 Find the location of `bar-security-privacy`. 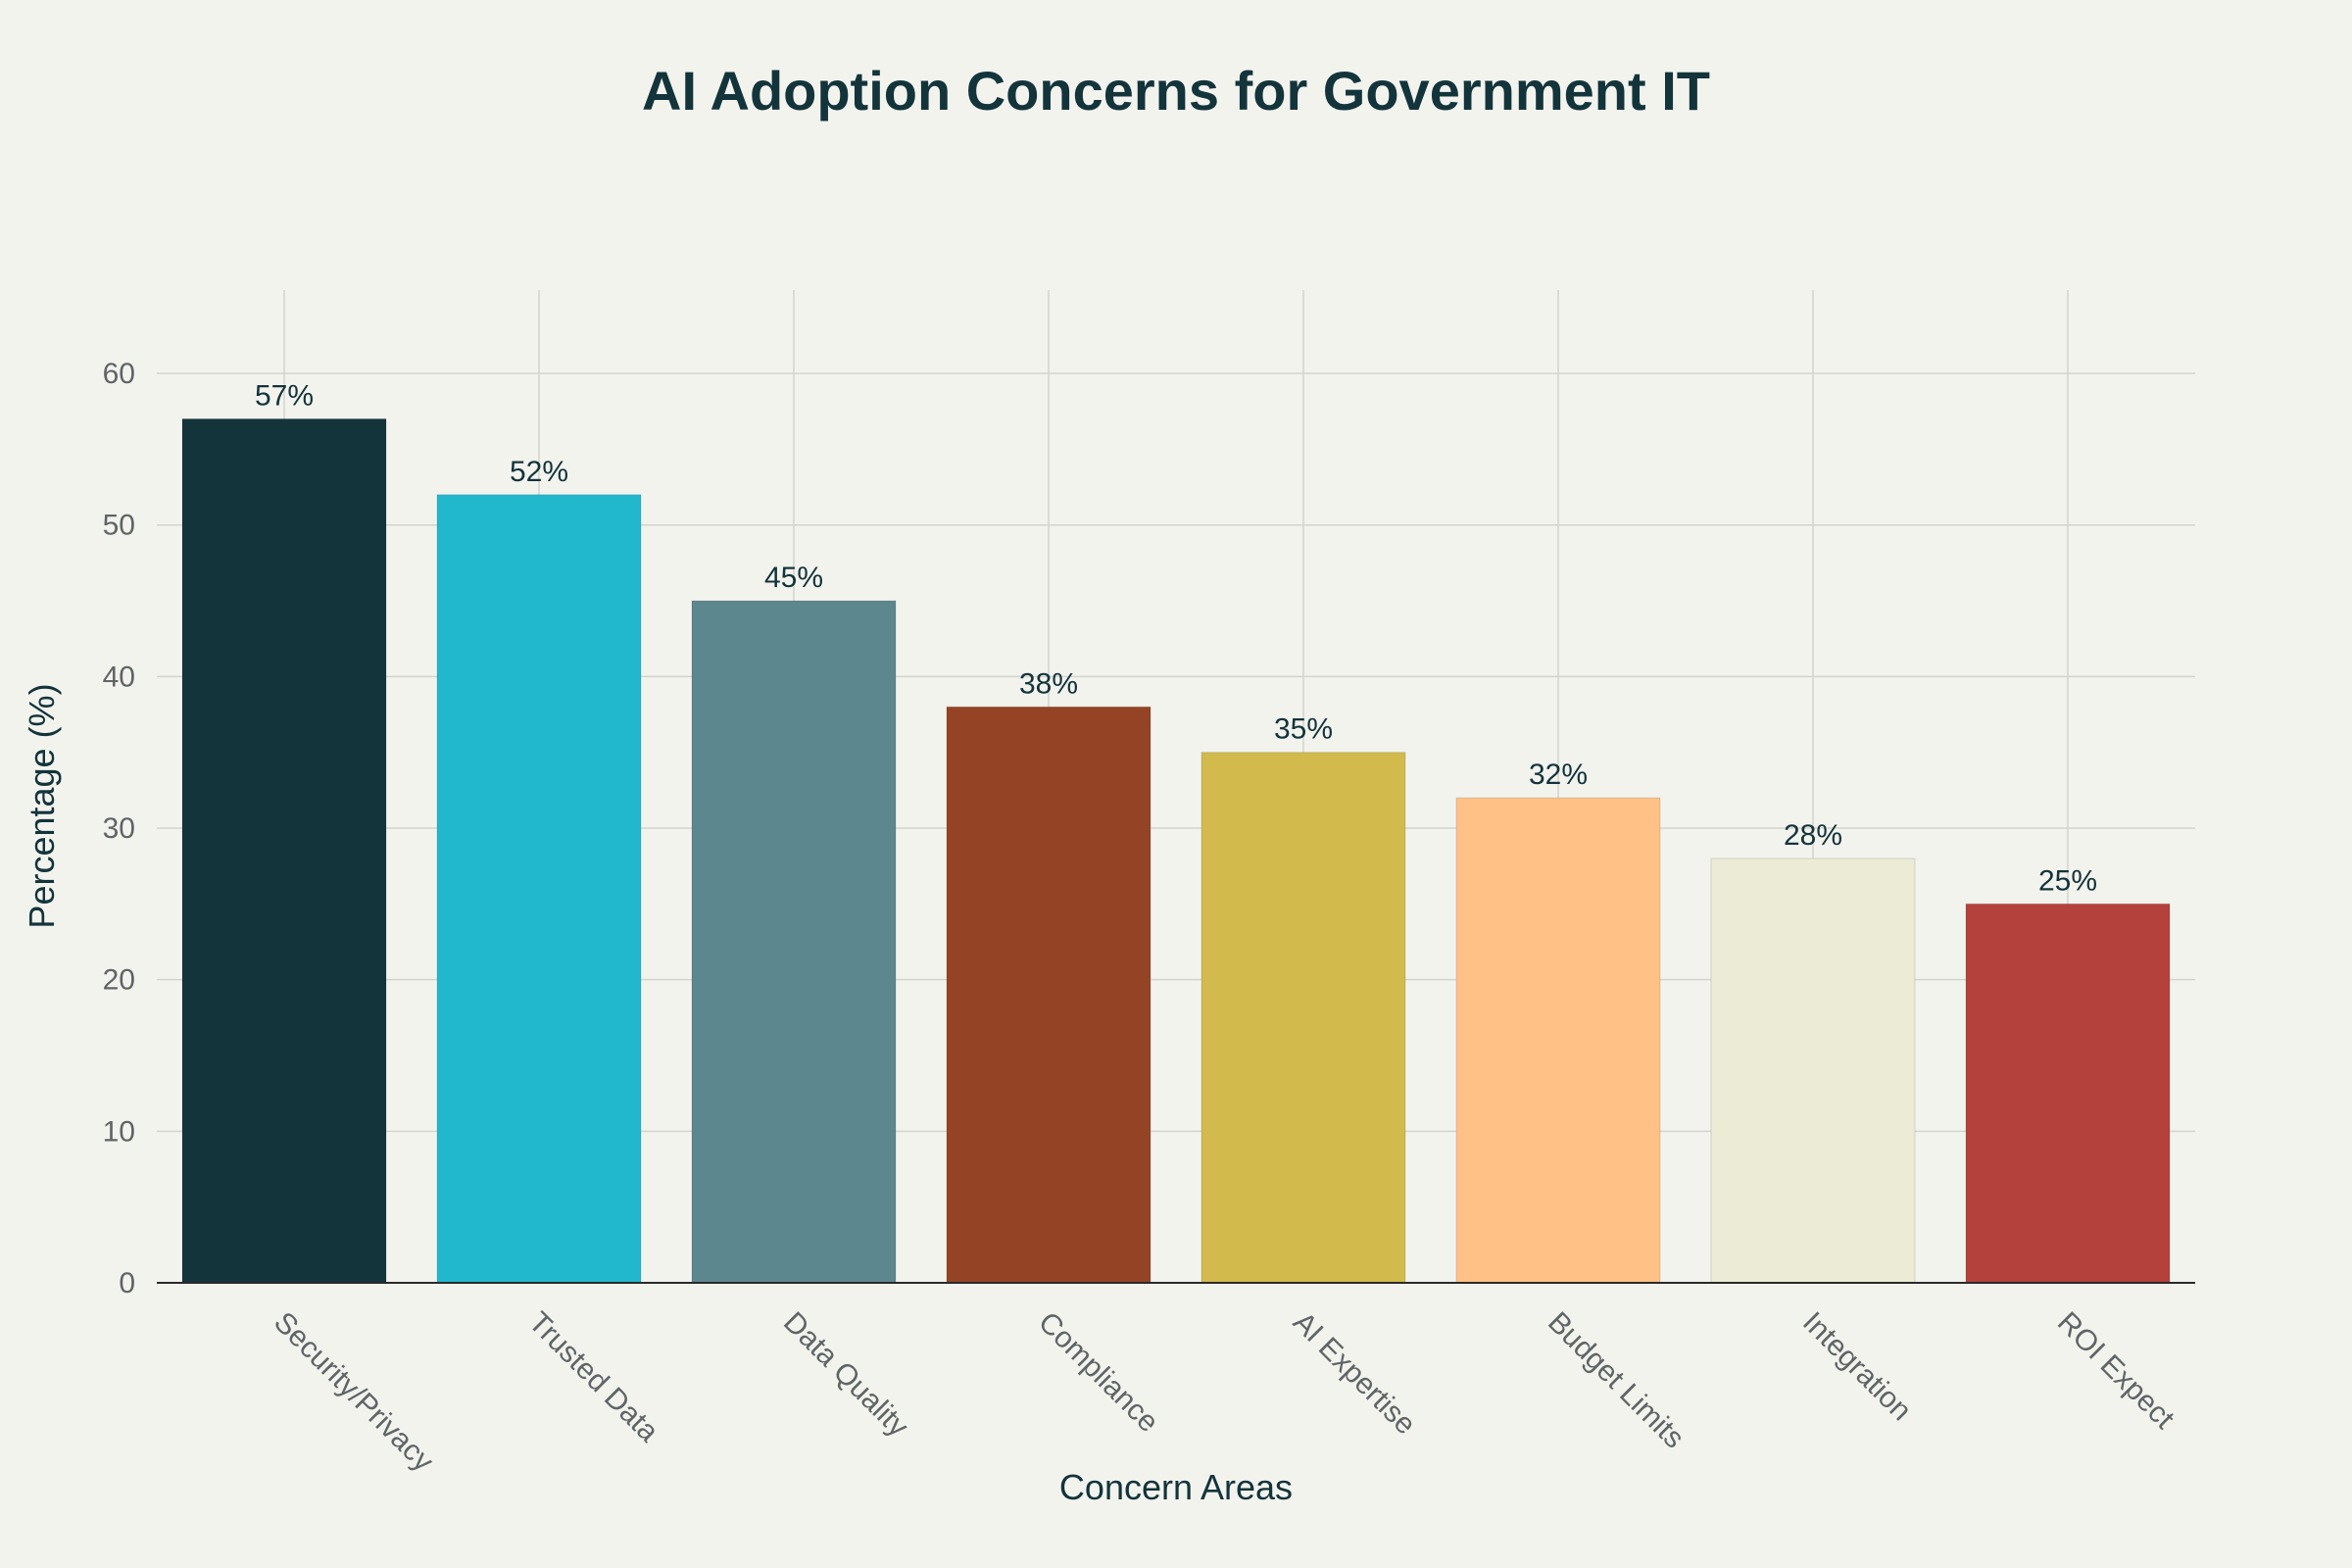

bar-security-privacy is located at coordinates (284, 850).